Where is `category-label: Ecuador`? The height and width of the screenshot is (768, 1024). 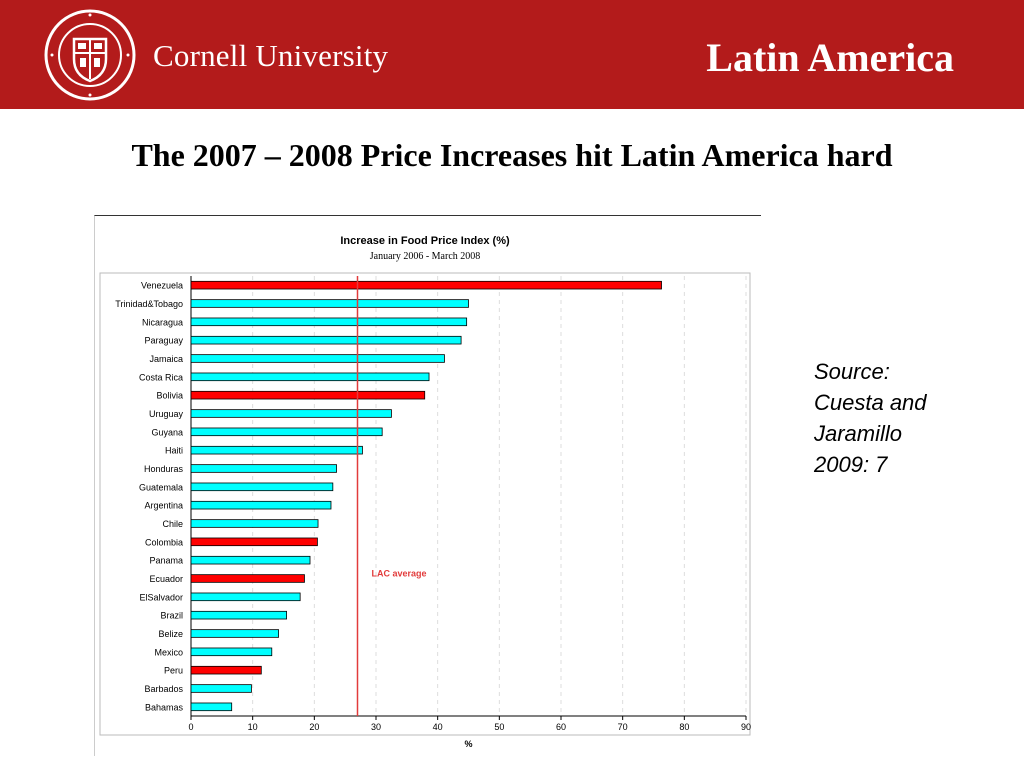 category-label: Ecuador is located at coordinates (166, 579).